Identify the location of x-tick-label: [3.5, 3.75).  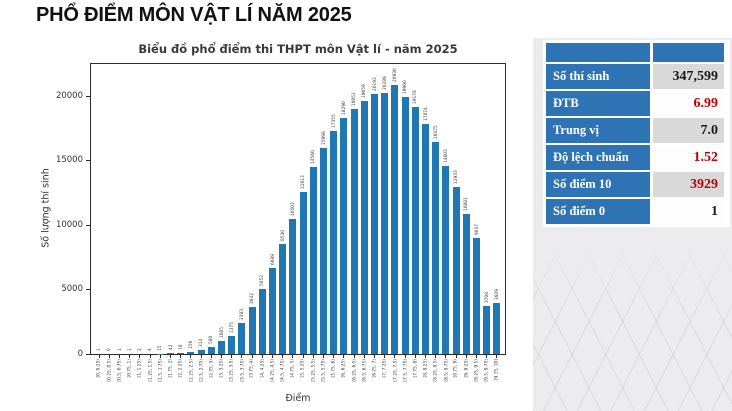
(242, 370).